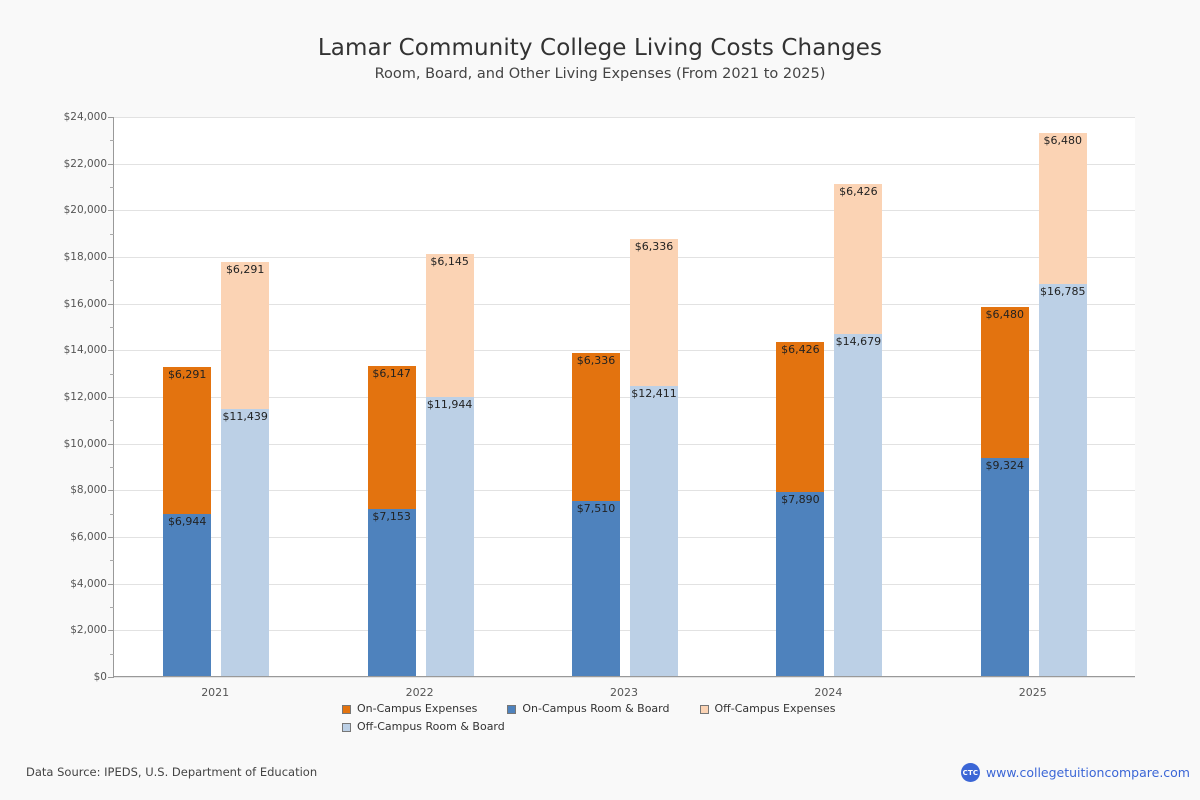  What do you see at coordinates (391, 517) in the screenshot?
I see `bar-value-label: $7,153` at bounding box center [391, 517].